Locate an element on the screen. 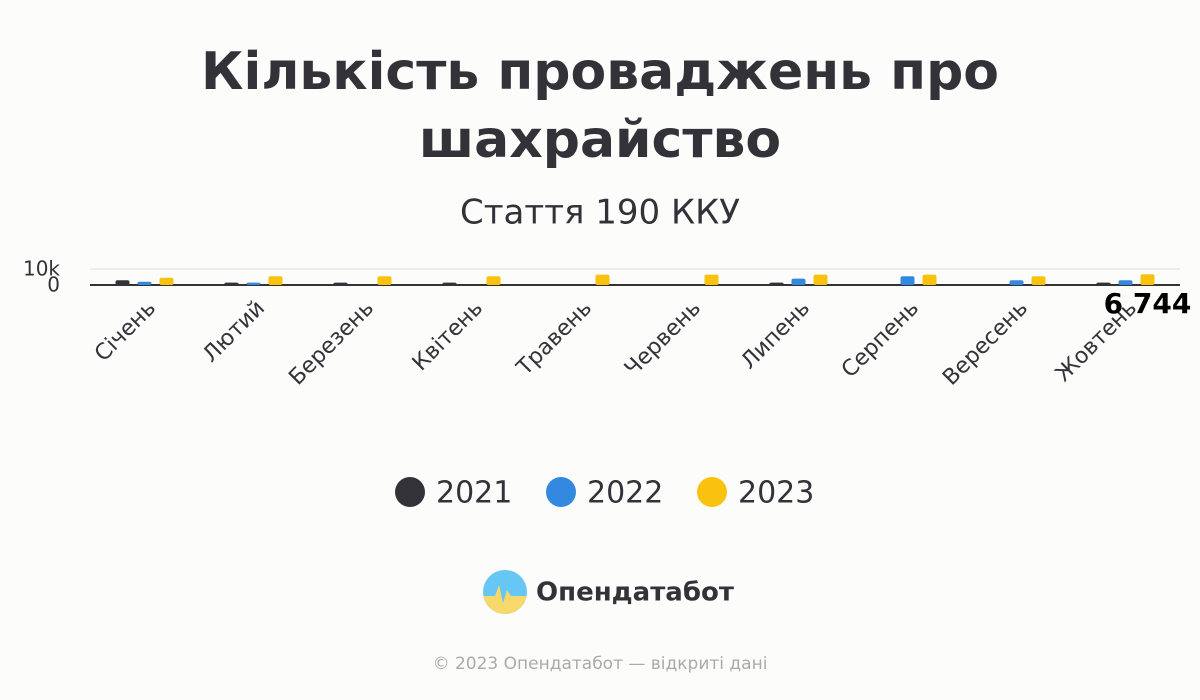 The height and width of the screenshot is (700, 1200). x-tick-label: Липень is located at coordinates (775, 335).